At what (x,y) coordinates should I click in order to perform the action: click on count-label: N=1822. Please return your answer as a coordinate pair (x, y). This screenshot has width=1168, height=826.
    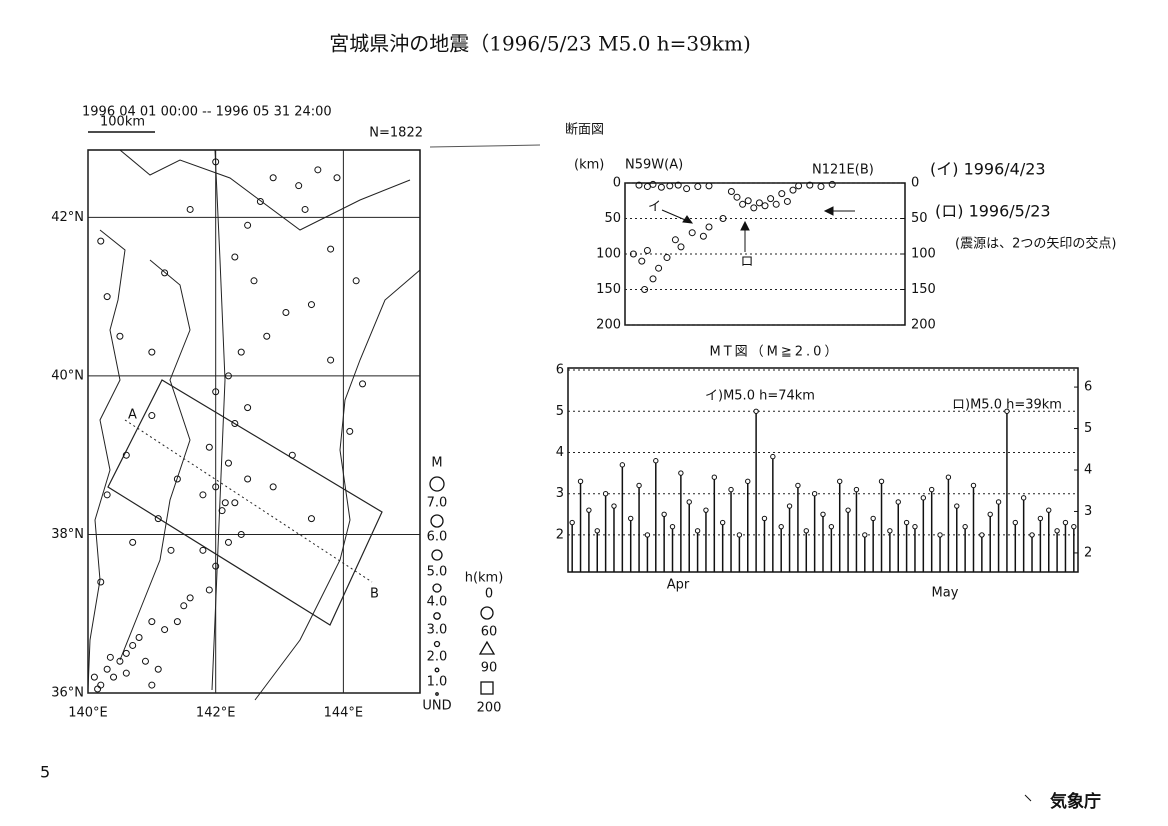
    Looking at the image, I should click on (396, 133).